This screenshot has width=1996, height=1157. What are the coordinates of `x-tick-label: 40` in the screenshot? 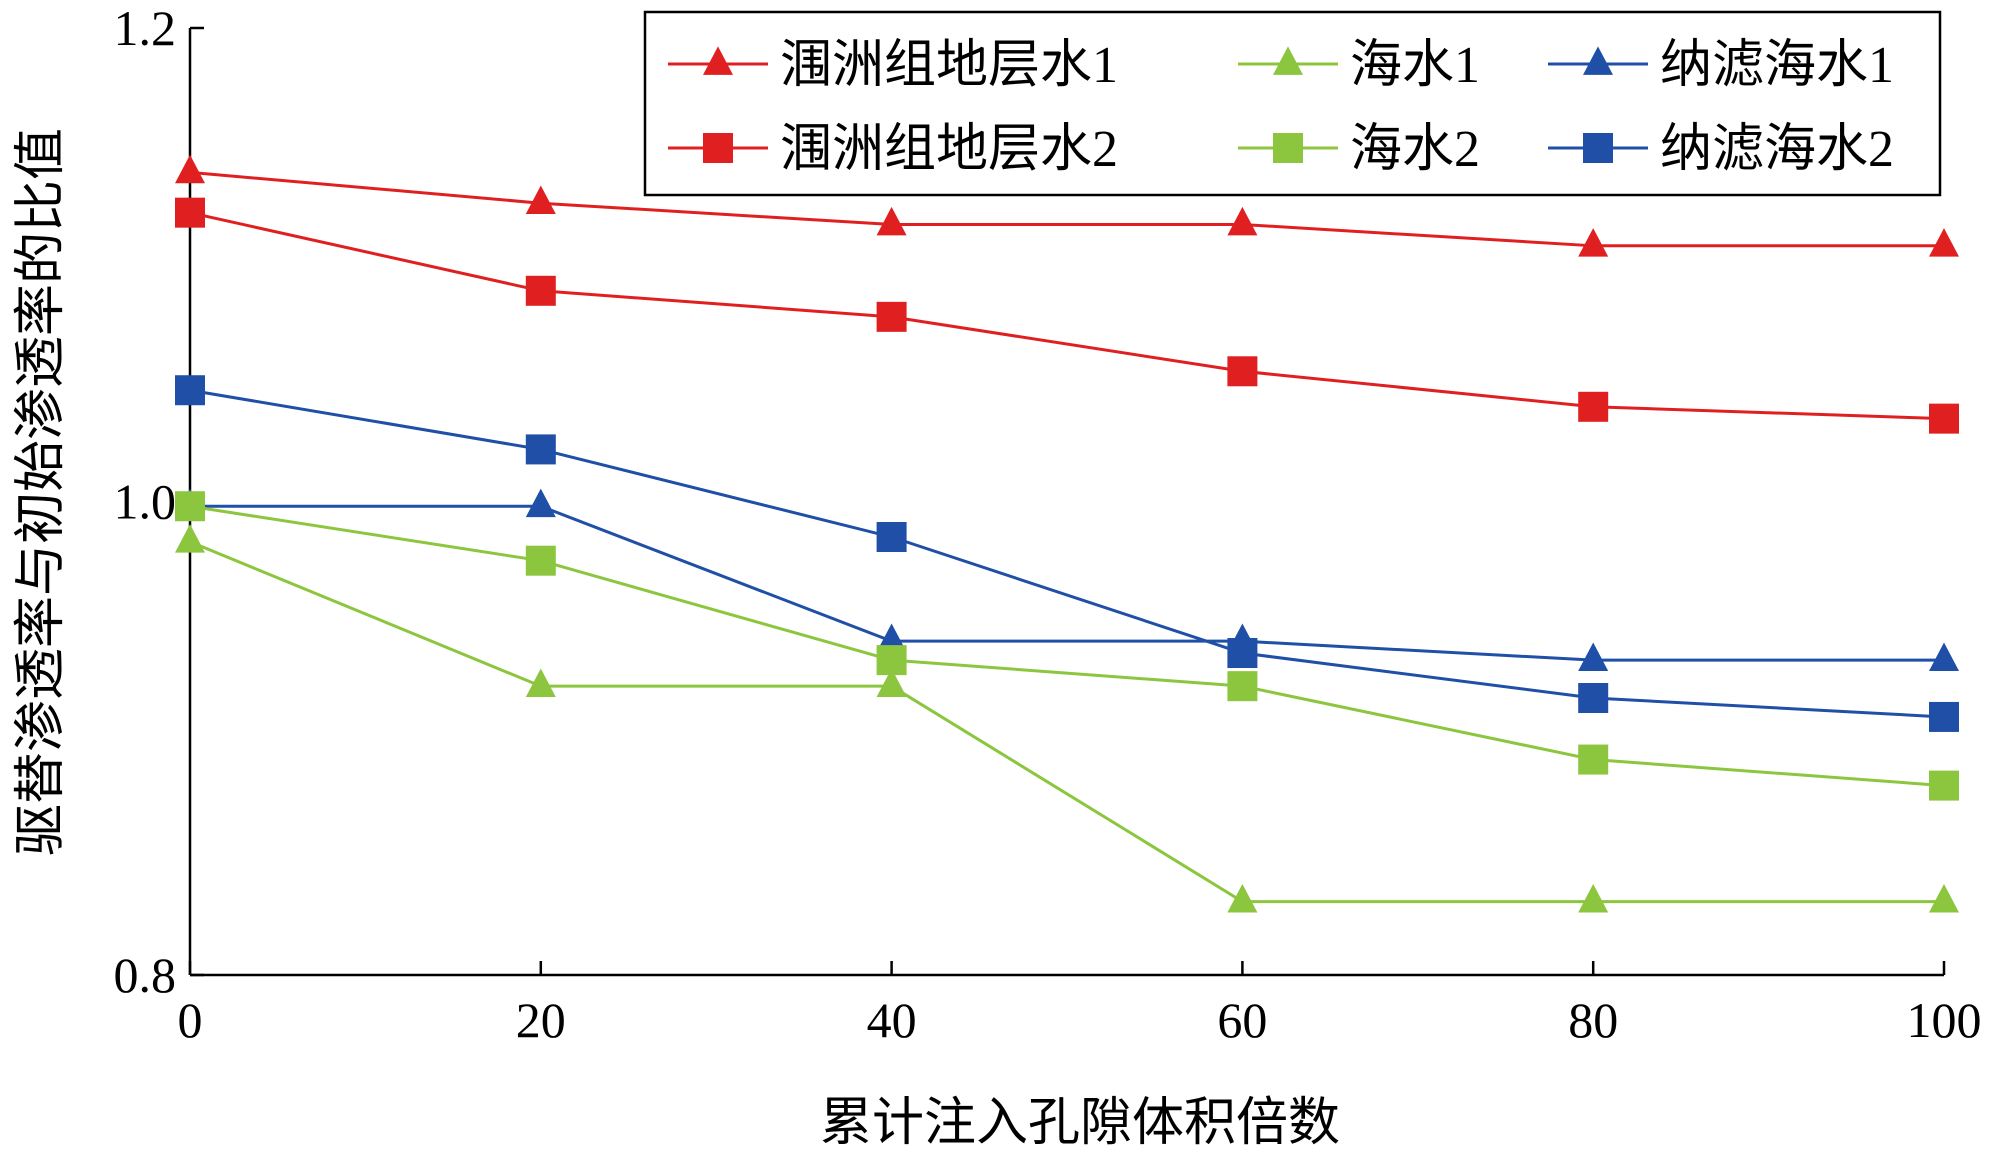 It's located at (892, 1020).